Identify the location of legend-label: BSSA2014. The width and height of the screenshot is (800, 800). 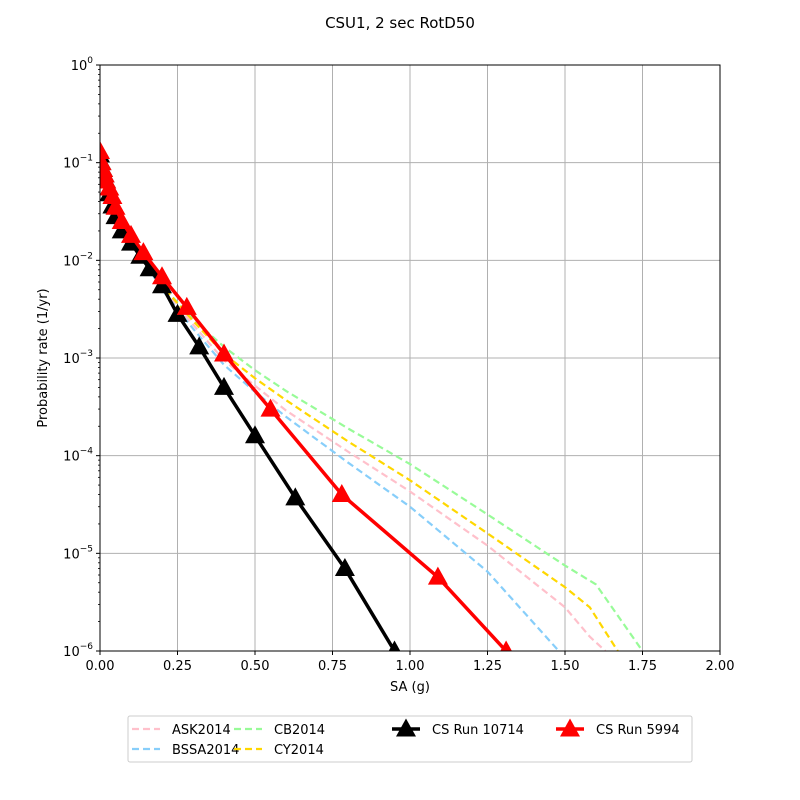
(205, 750).